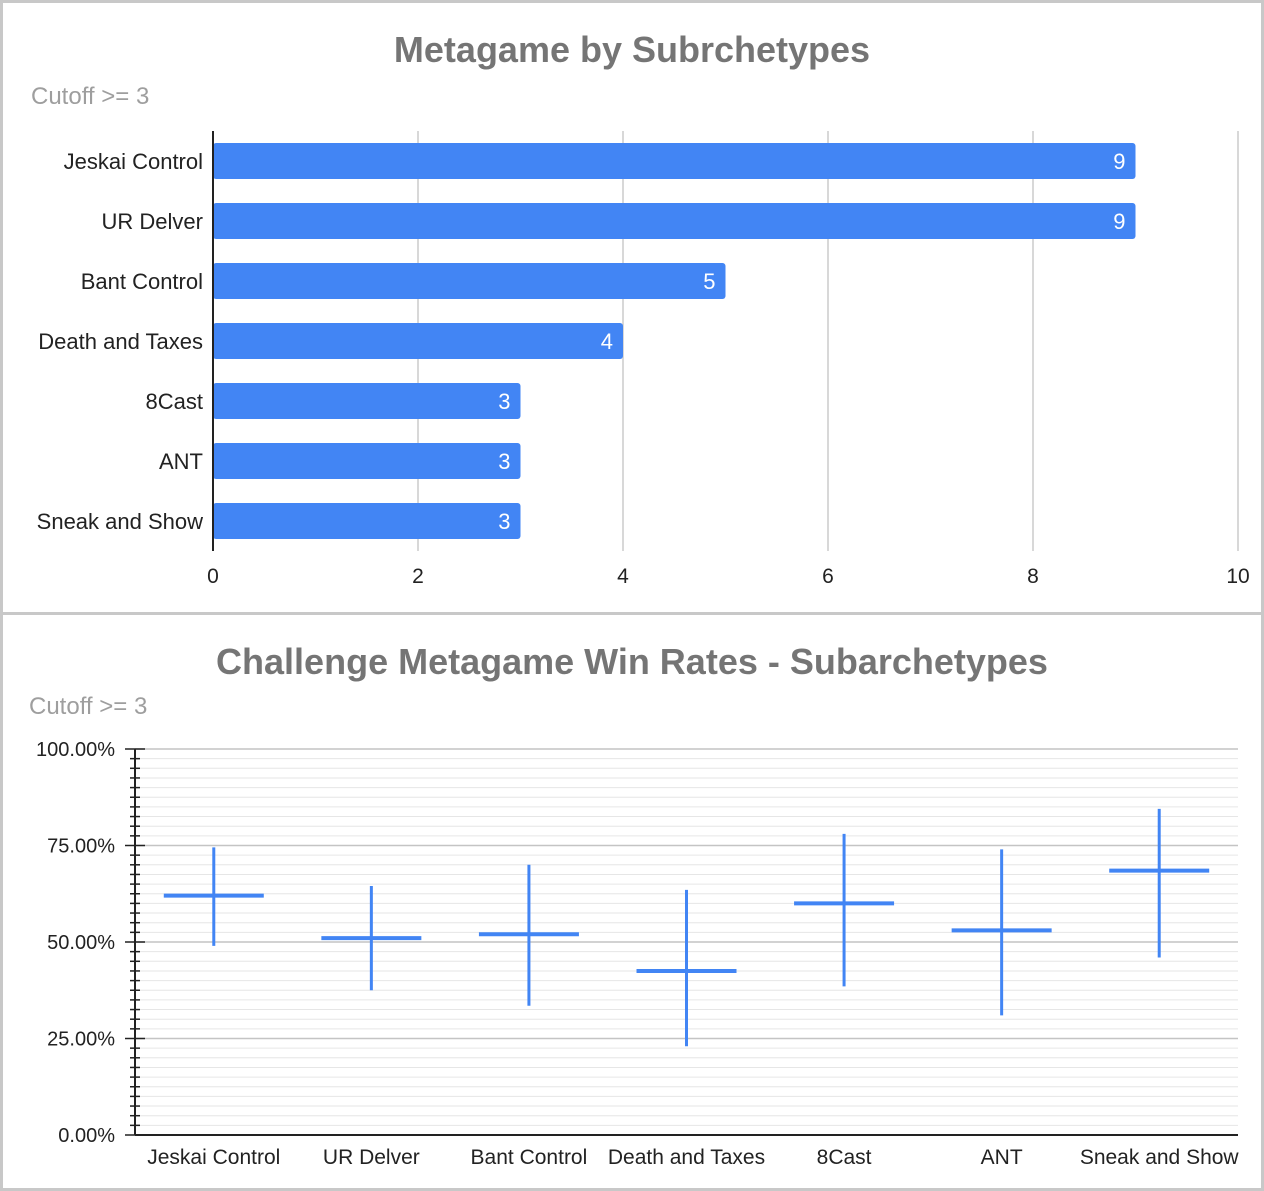 The height and width of the screenshot is (1191, 1264). What do you see at coordinates (1160, 1157) in the screenshot?
I see `x-category-label: Sneak and Show` at bounding box center [1160, 1157].